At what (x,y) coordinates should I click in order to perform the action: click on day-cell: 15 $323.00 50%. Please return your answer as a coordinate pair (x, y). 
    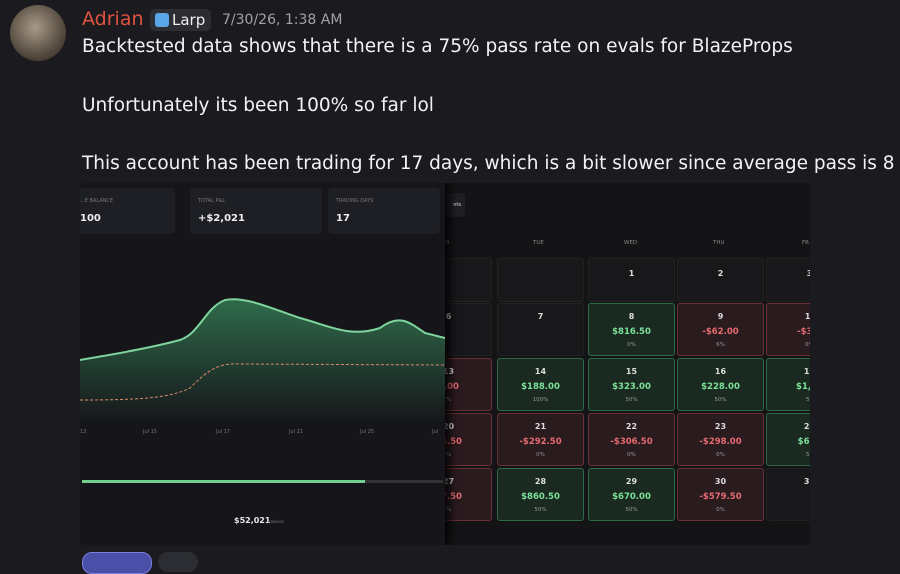
    Looking at the image, I should click on (631, 384).